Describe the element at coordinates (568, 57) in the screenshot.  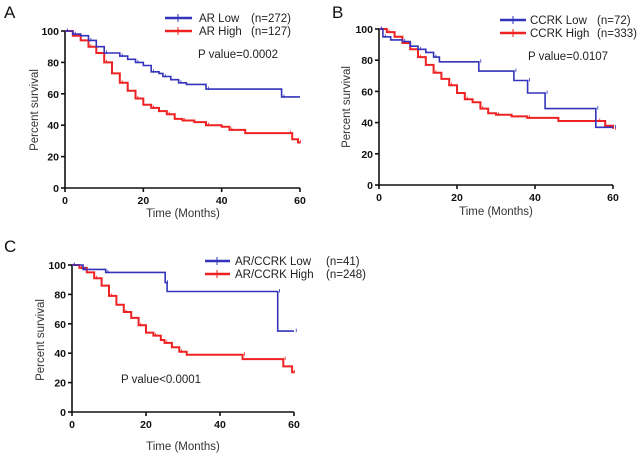
I see `p-value-annotation: P value=0.0107` at that location.